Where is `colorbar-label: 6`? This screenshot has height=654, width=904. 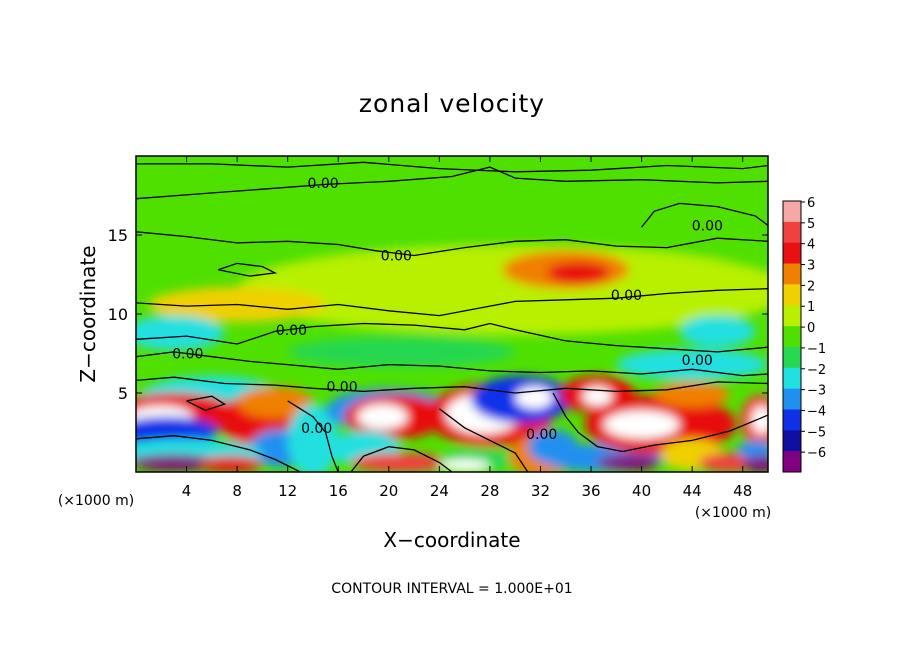 colorbar-label: 6 is located at coordinates (811, 203).